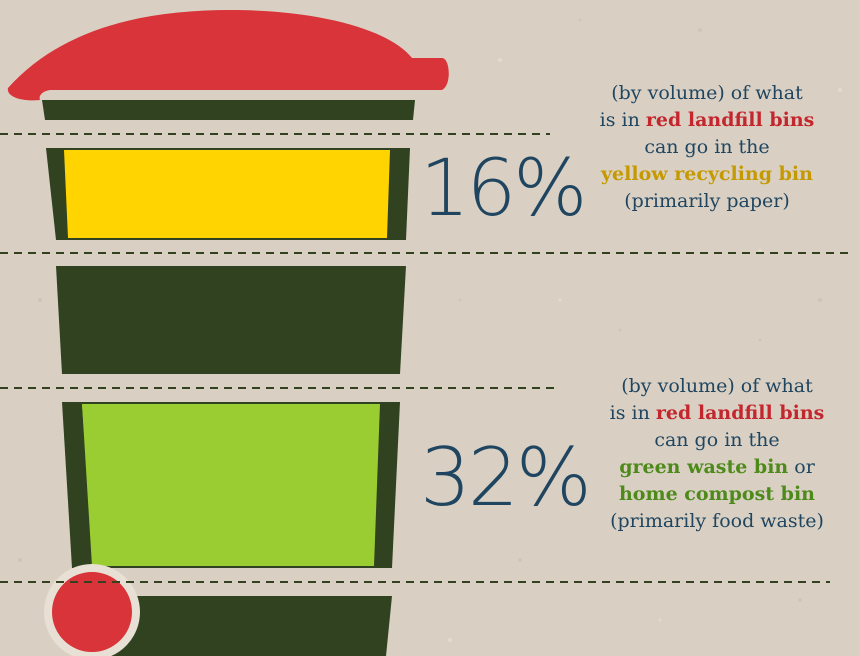 This screenshot has width=859, height=656. I want to click on desc-line: (primarily paper), so click(707, 201).